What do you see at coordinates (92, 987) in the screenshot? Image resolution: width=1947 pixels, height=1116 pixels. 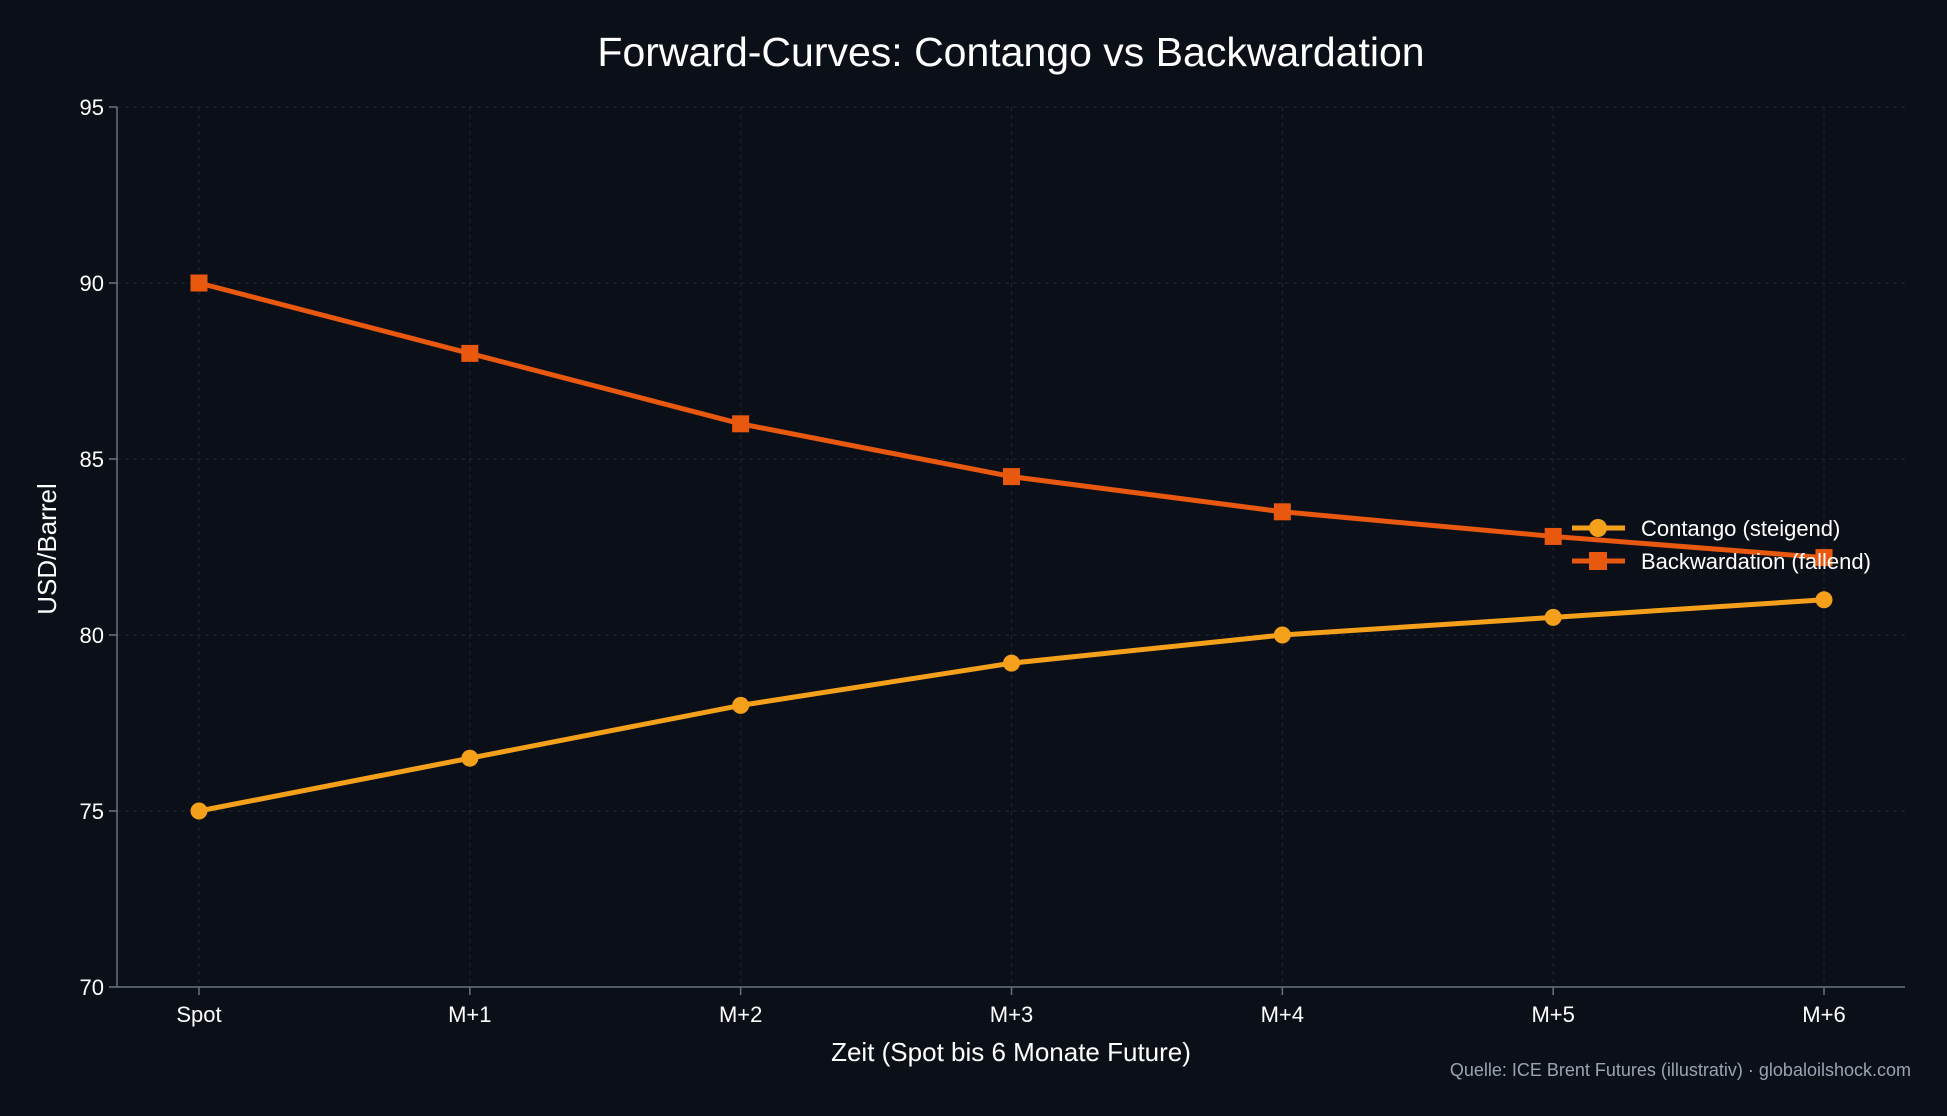 I see `y-tick-label: 70` at bounding box center [92, 987].